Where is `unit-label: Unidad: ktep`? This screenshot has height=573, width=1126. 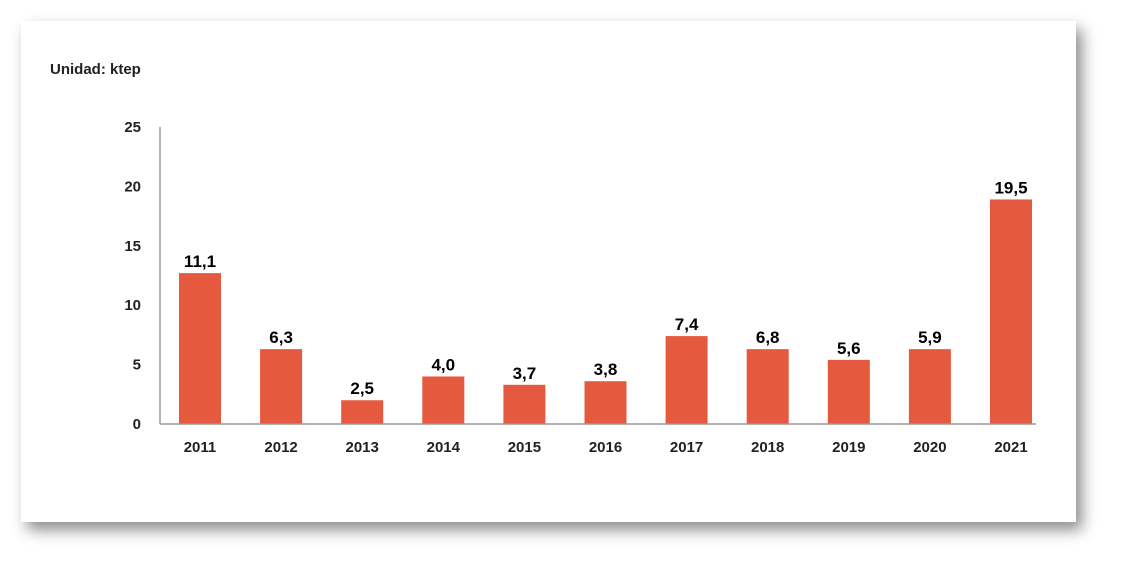 unit-label: Unidad: ktep is located at coordinates (95, 69).